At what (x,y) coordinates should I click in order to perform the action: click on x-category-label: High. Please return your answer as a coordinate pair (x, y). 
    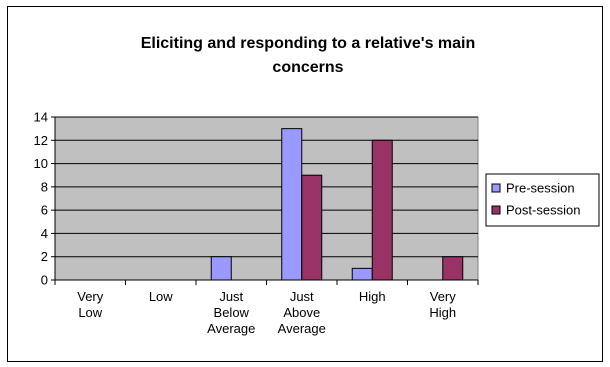
    Looking at the image, I should click on (372, 296).